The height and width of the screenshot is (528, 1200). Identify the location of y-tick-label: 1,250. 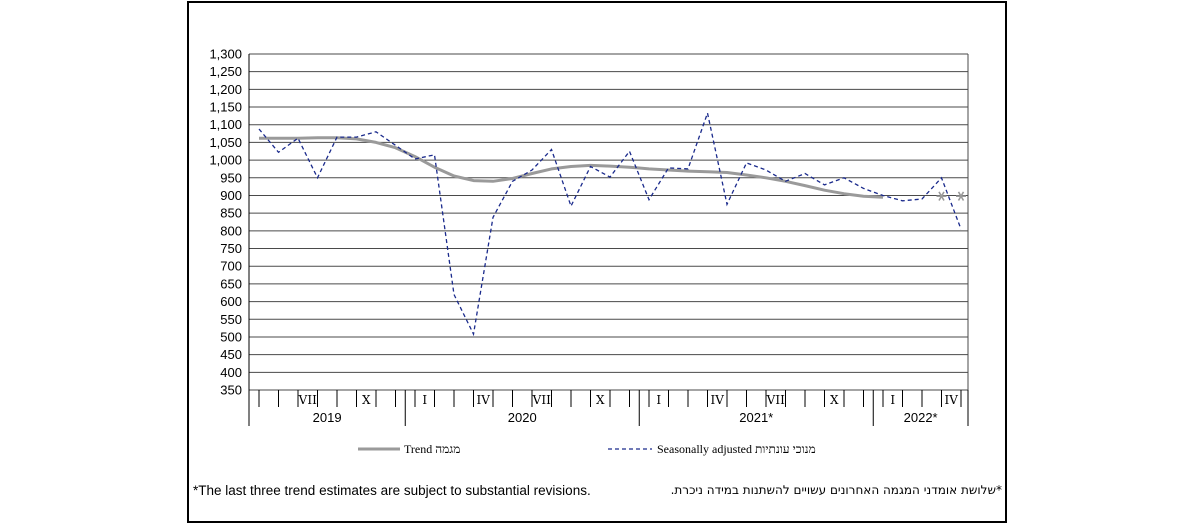
(225, 71).